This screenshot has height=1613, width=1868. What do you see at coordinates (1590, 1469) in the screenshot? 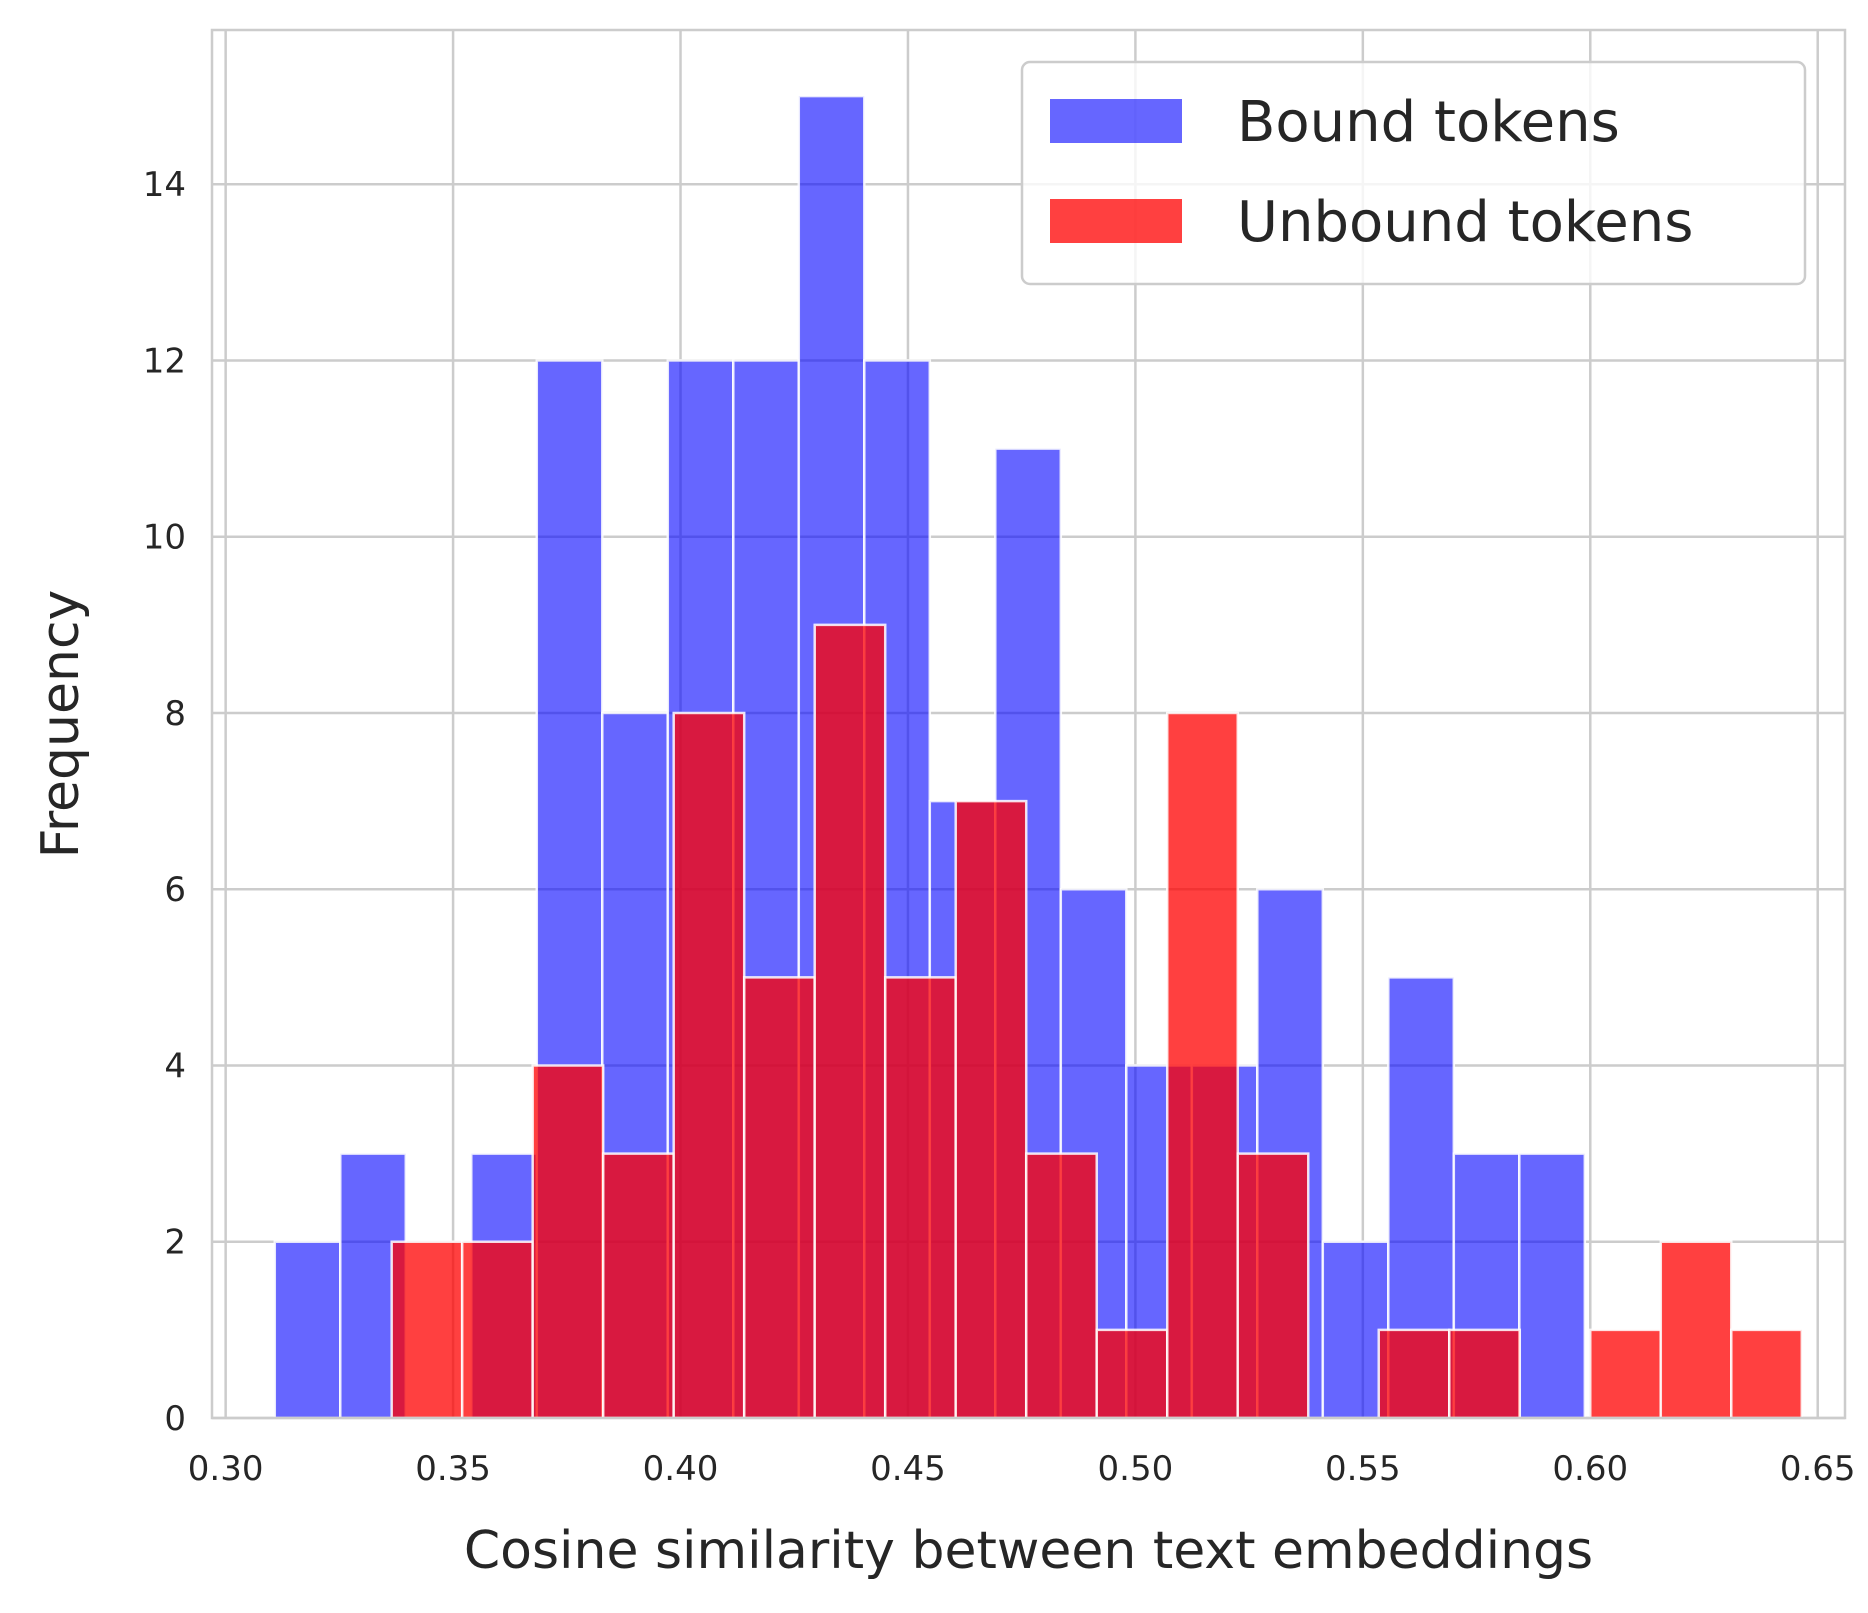
I see `x-tick-label-6: 0.60` at bounding box center [1590, 1469].